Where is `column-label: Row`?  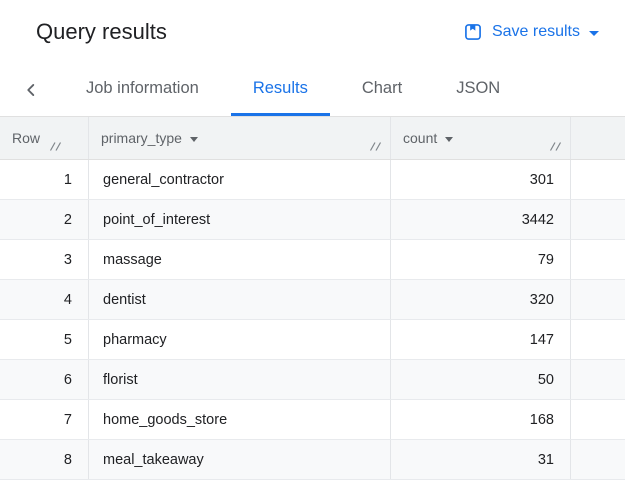
column-label: Row is located at coordinates (26, 138).